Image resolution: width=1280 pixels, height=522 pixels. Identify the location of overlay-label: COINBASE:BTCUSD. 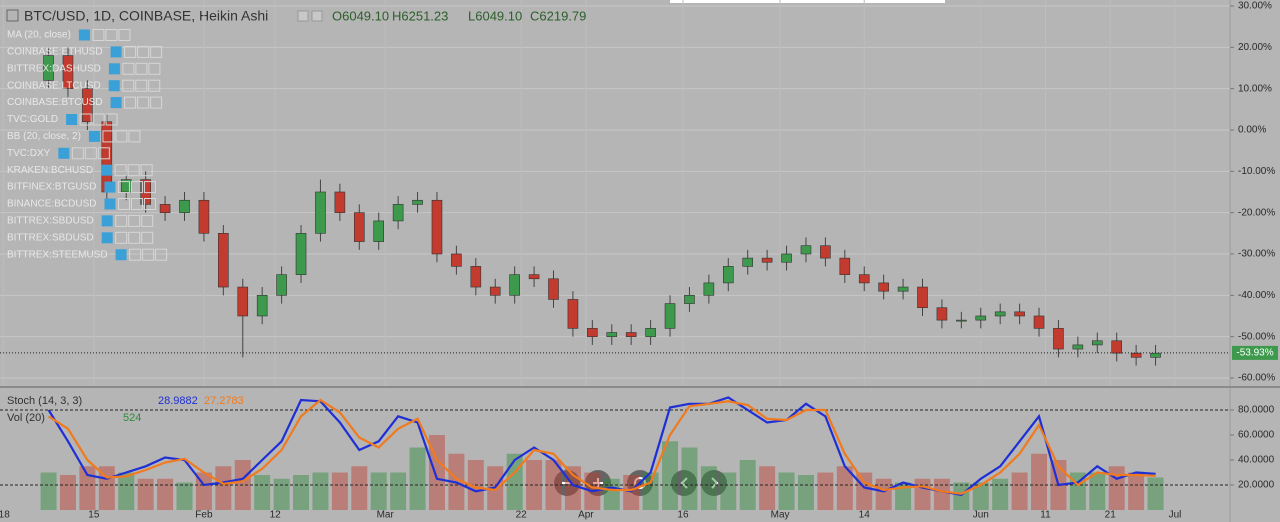
(55, 102).